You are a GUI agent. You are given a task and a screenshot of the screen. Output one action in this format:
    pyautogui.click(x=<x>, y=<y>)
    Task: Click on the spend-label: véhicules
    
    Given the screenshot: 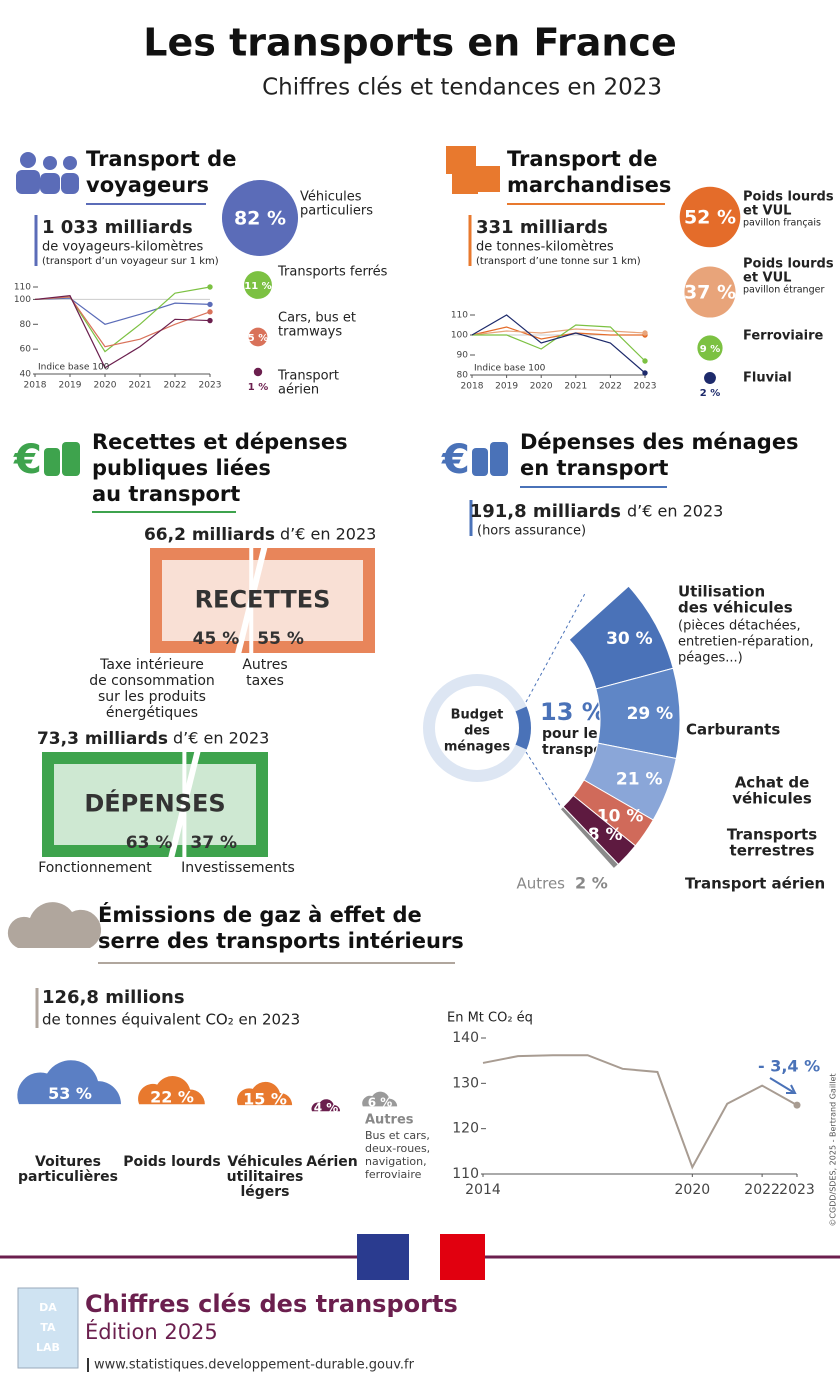 What is the action you would take?
    pyautogui.click(x=772, y=799)
    